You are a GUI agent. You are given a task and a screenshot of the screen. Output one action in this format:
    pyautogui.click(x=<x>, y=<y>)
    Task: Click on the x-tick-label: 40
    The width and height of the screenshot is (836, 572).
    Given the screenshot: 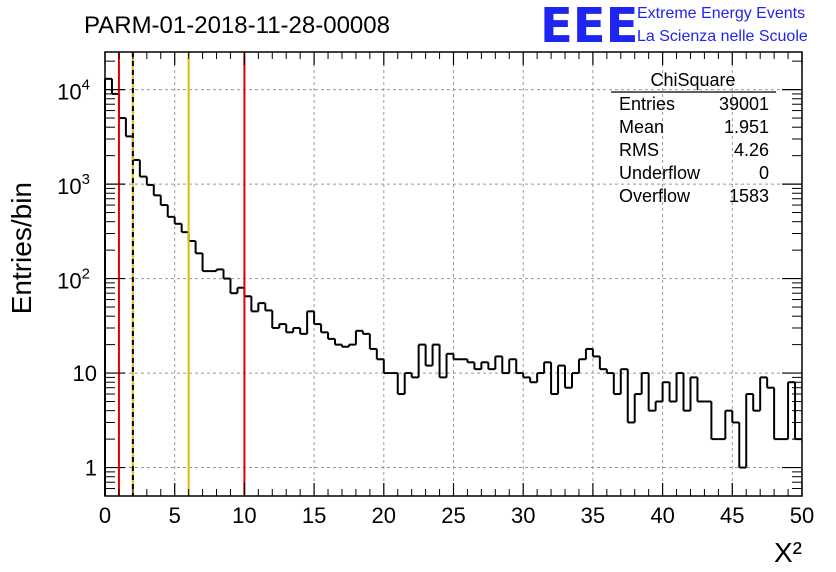 What is the action you would take?
    pyautogui.click(x=662, y=515)
    